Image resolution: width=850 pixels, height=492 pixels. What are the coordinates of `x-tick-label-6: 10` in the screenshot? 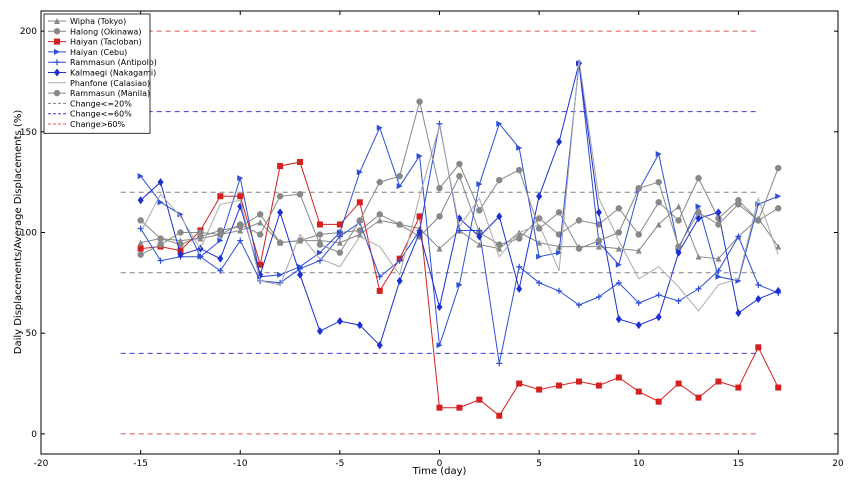 It's located at (639, 464).